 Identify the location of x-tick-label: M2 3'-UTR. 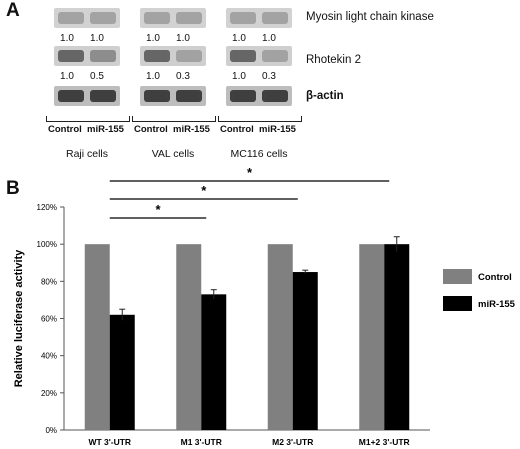
(292, 442).